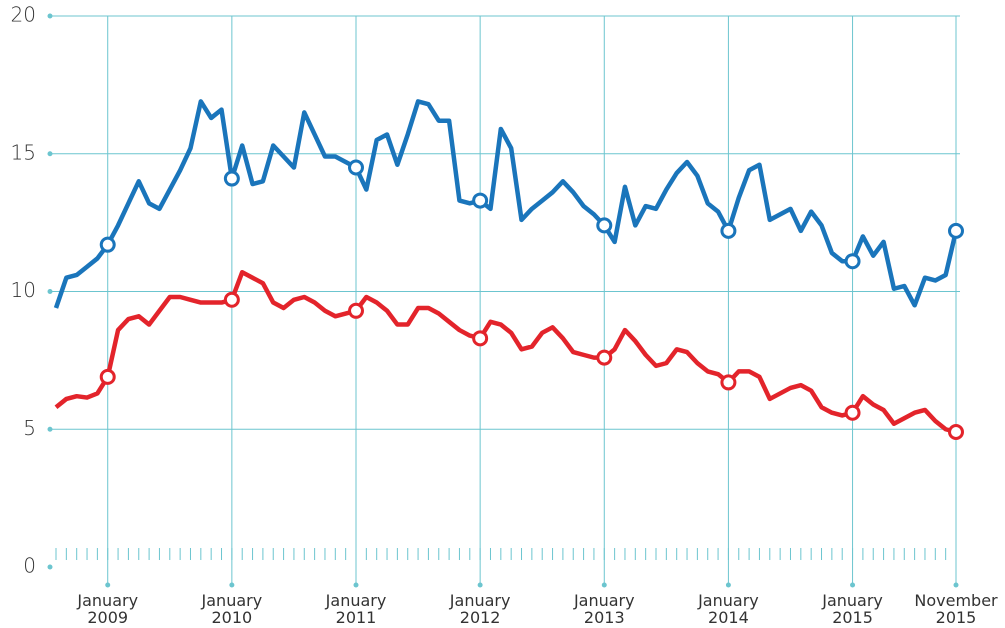 The width and height of the screenshot is (1005, 628). What do you see at coordinates (29, 566) in the screenshot?
I see `y-tick-label: 0` at bounding box center [29, 566].